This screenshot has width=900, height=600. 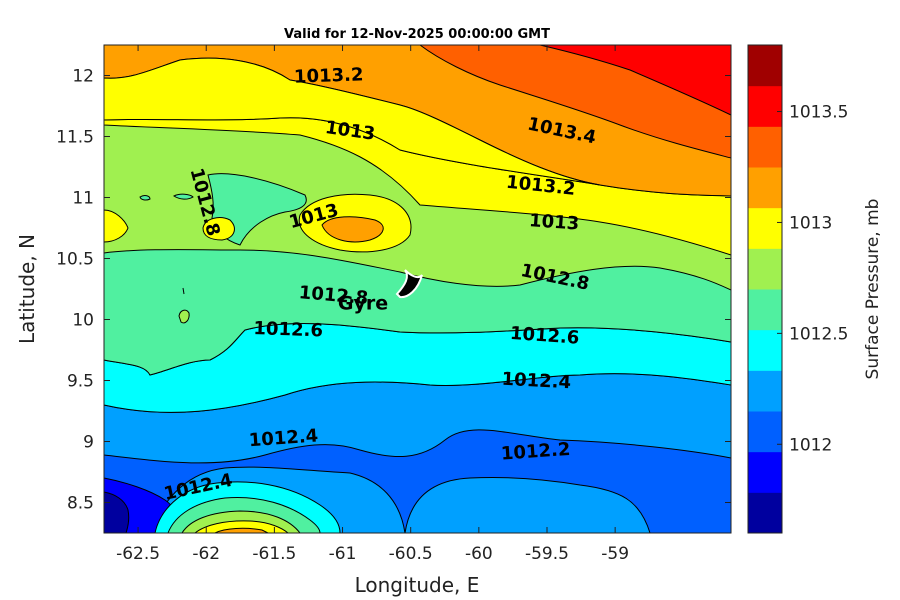 What do you see at coordinates (83, 77) in the screenshot?
I see `y-tick-label: 12` at bounding box center [83, 77].